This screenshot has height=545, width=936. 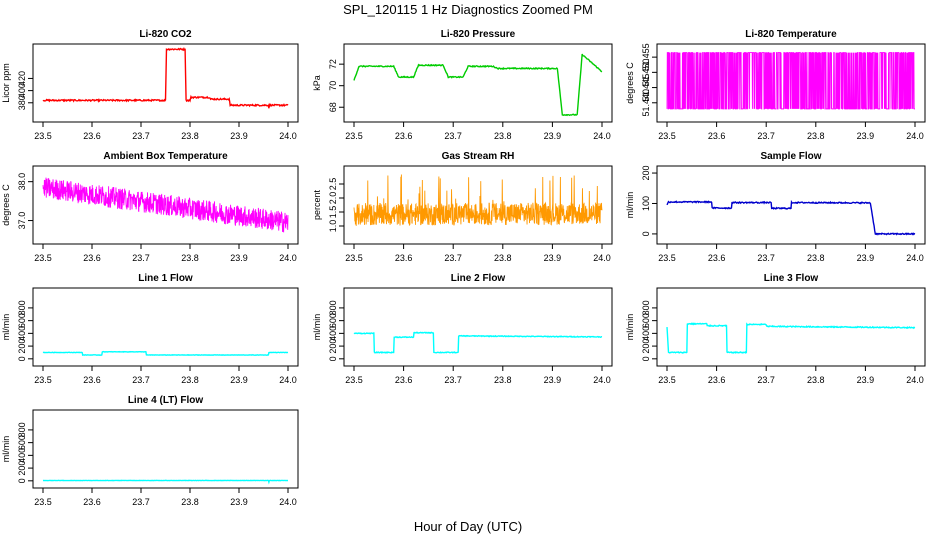 I want to click on panel-title: Line 3 Flow, so click(x=791, y=278).